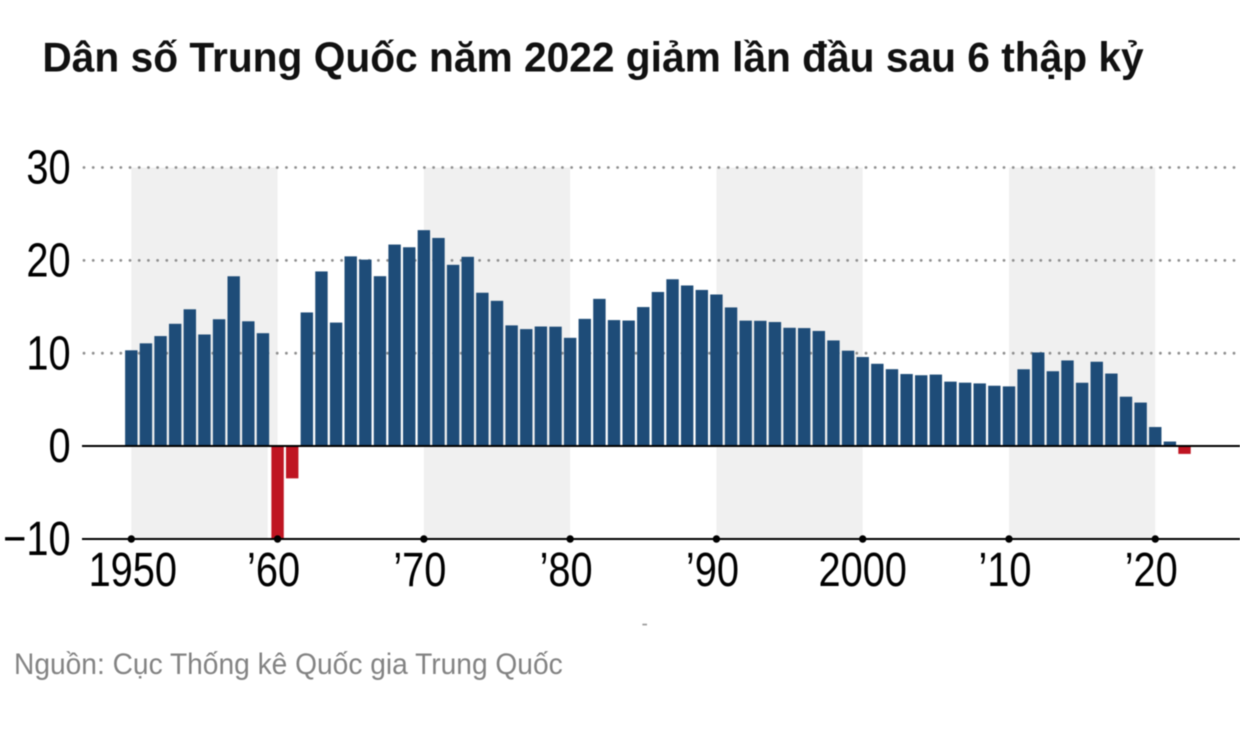 This screenshot has height=732, width=1240. What do you see at coordinates (36, 539) in the screenshot?
I see `svg-text: −10` at bounding box center [36, 539].